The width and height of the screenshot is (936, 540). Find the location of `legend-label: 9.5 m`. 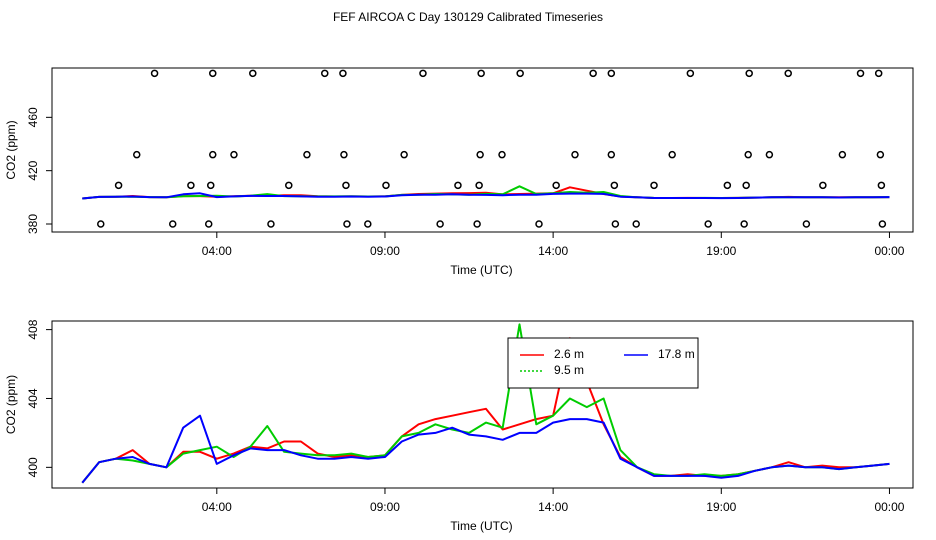

legend-label: 9.5 m is located at coordinates (569, 370).